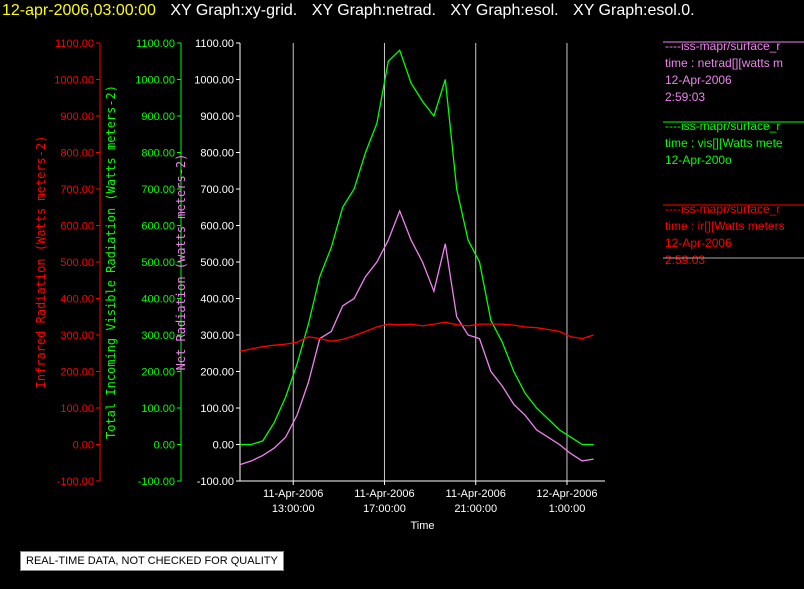  I want to click on x-tick-time: 17:00:00, so click(384, 509).